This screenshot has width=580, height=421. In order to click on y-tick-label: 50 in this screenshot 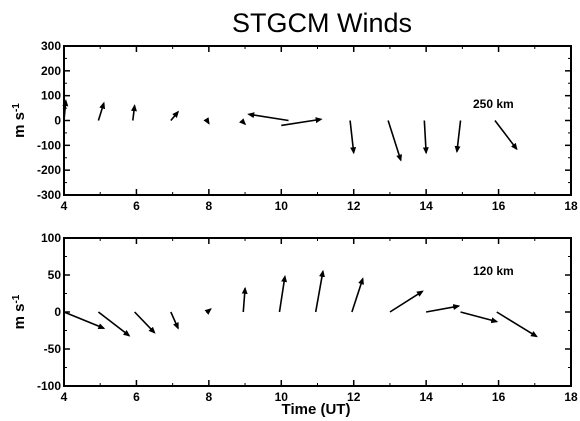, I will do `click(55, 275)`.